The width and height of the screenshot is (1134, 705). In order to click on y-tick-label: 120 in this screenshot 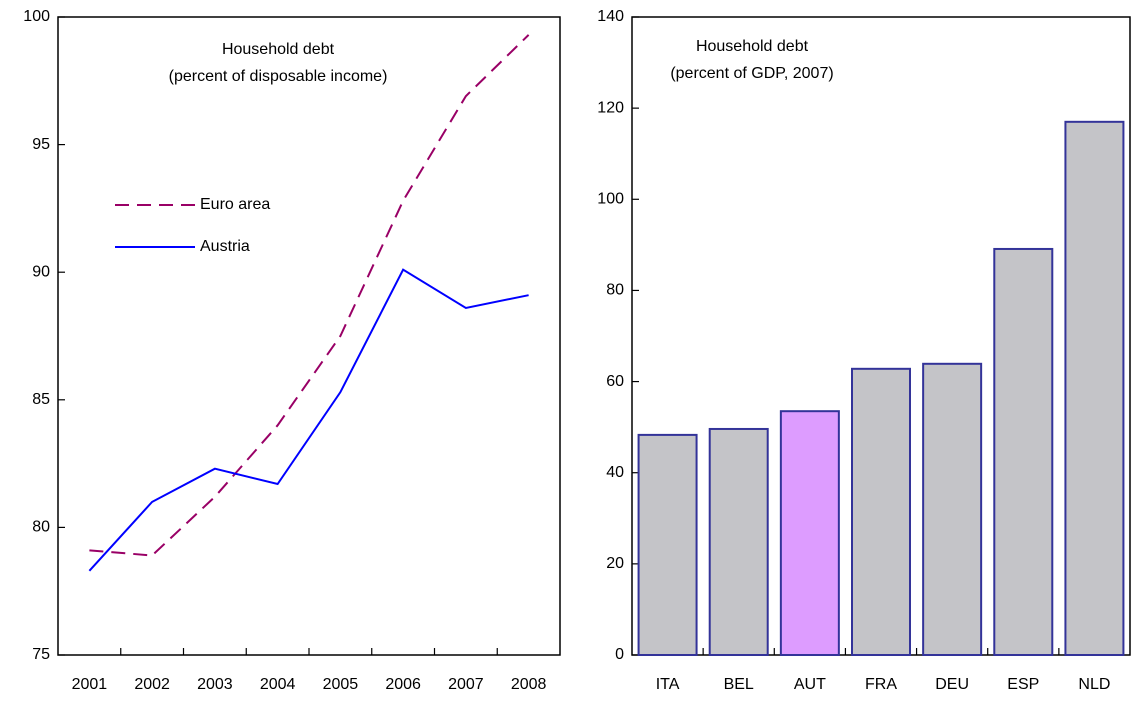, I will do `click(610, 107)`.